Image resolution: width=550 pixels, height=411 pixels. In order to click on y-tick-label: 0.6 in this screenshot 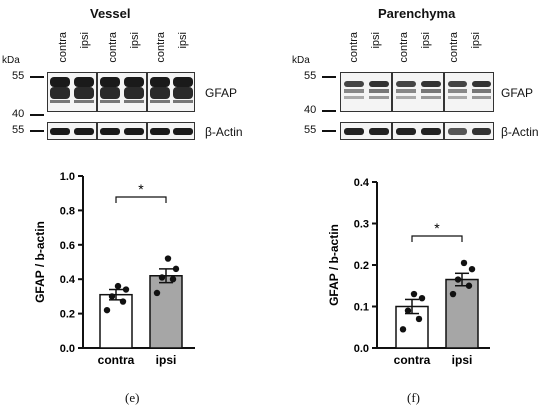, I will do `click(67, 246)`.